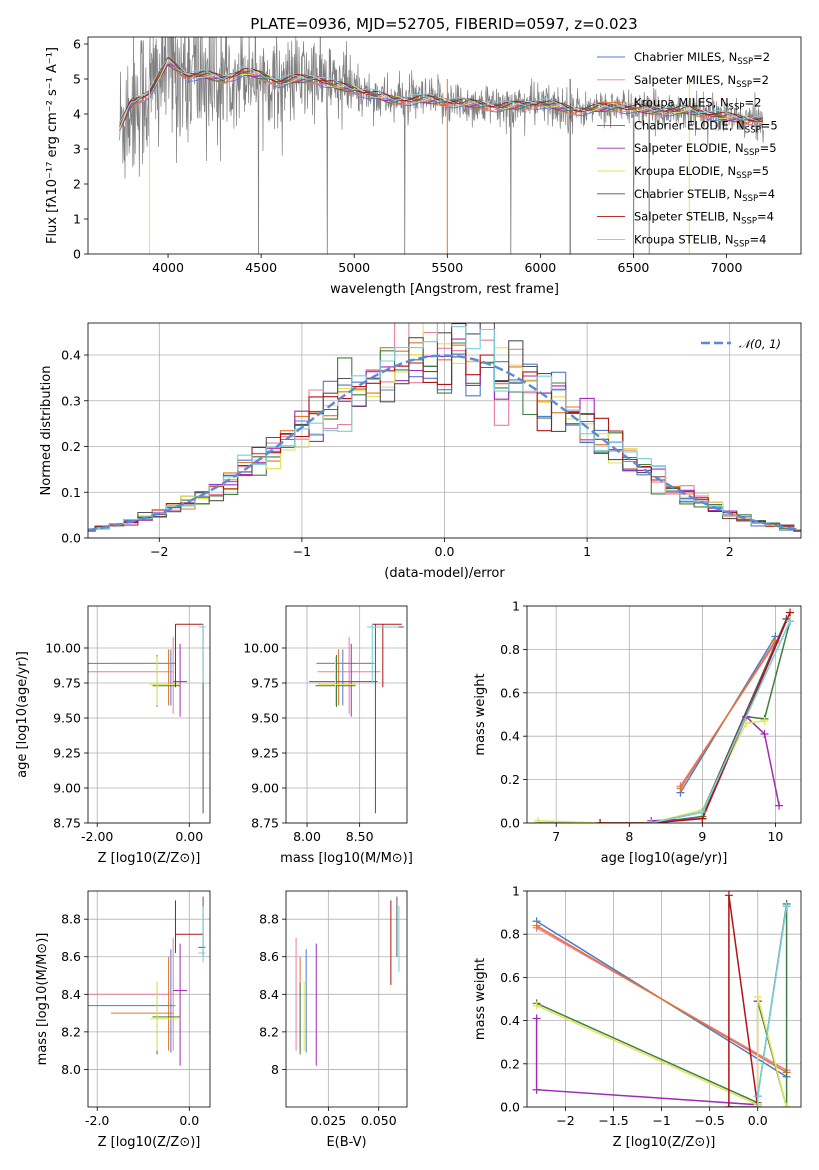 This screenshot has width=819, height=1170. What do you see at coordinates (328, 1120) in the screenshot?
I see `x-tick-label: 0.025` at bounding box center [328, 1120].